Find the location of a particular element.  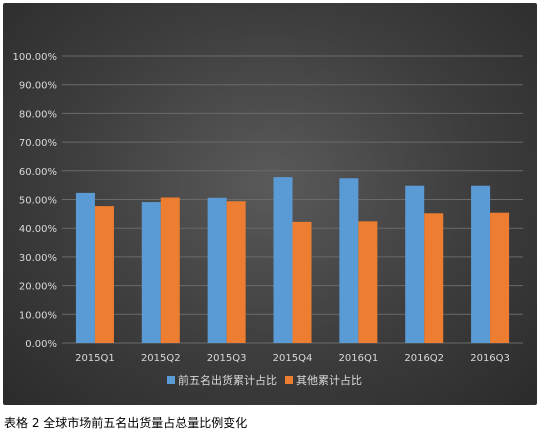

y-tick-label: 90.00% is located at coordinates (38, 86).